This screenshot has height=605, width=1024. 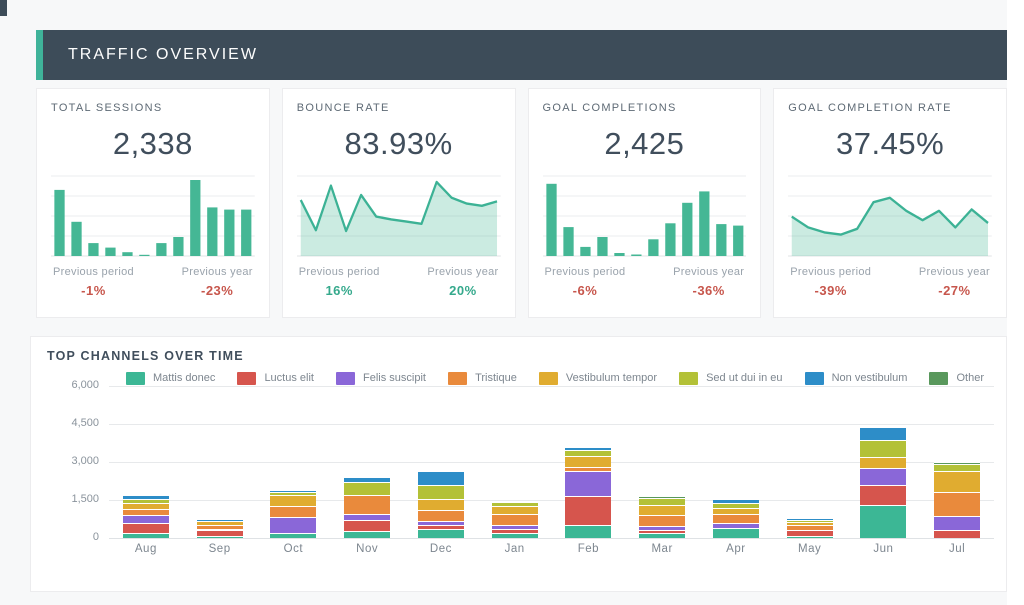 What do you see at coordinates (957, 500) in the screenshot?
I see `stacked-bar-jul` at bounding box center [957, 500].